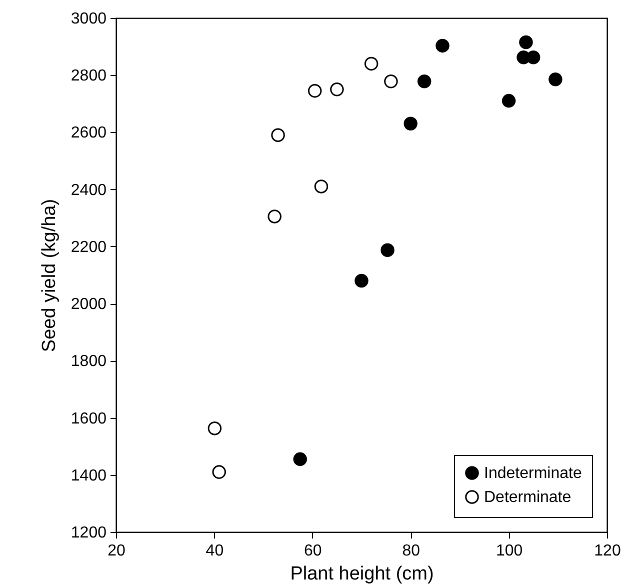 This screenshot has height=586, width=630. Describe the element at coordinates (313, 551) in the screenshot. I see `x-tick-label: 60` at that location.